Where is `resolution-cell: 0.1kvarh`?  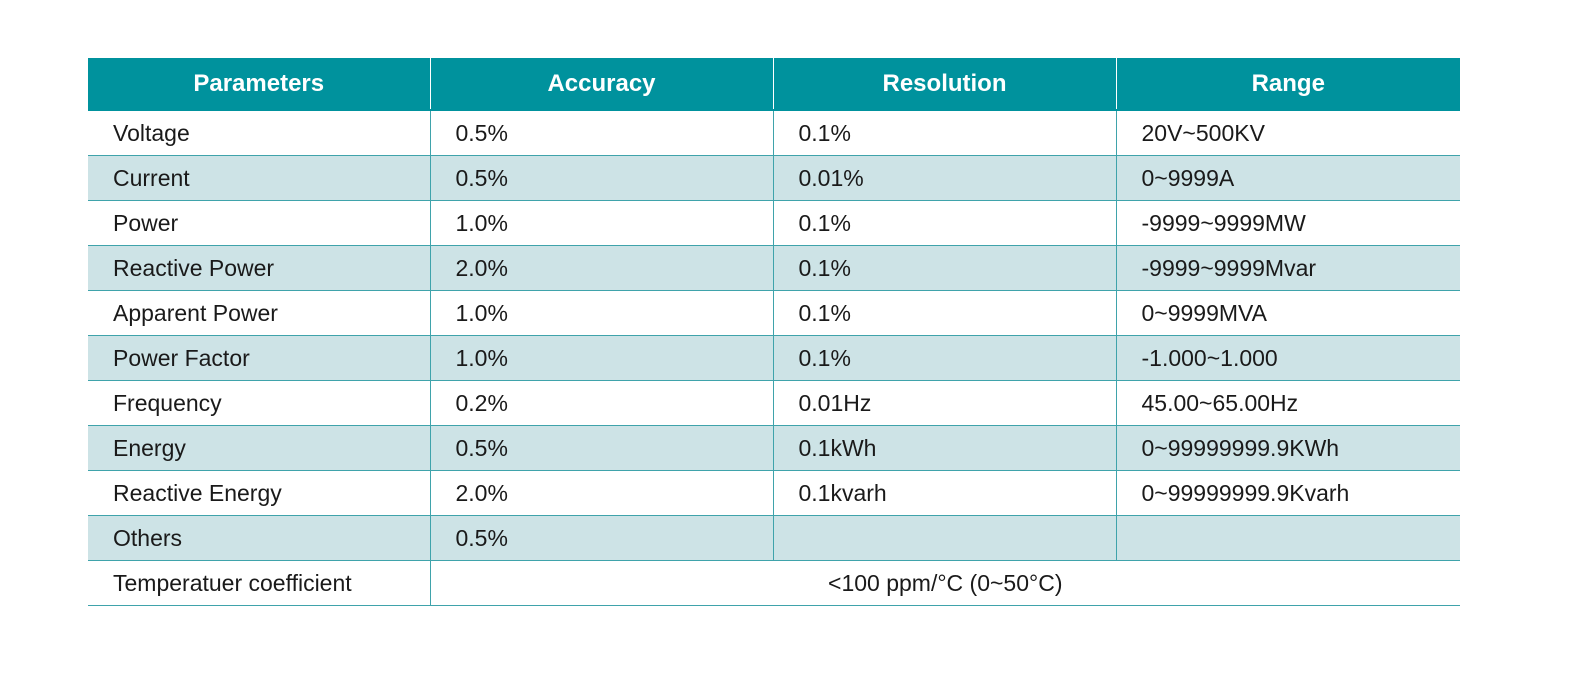
resolution-cell: 0.1kvarh is located at coordinates (944, 493).